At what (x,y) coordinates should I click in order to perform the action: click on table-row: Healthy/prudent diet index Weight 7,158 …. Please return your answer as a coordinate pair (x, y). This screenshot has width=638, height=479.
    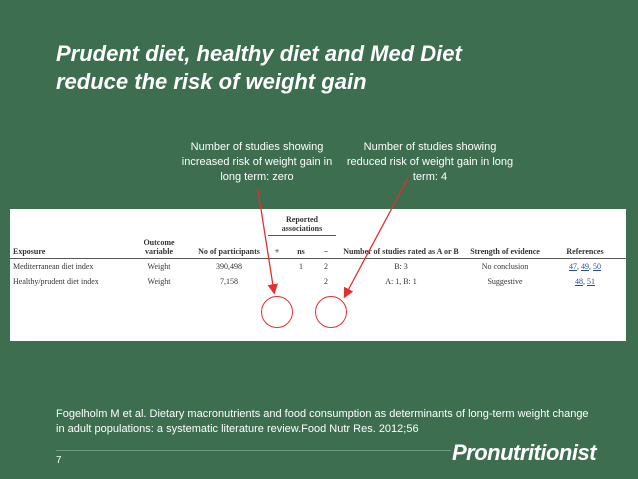
    Looking at the image, I should click on (318, 281).